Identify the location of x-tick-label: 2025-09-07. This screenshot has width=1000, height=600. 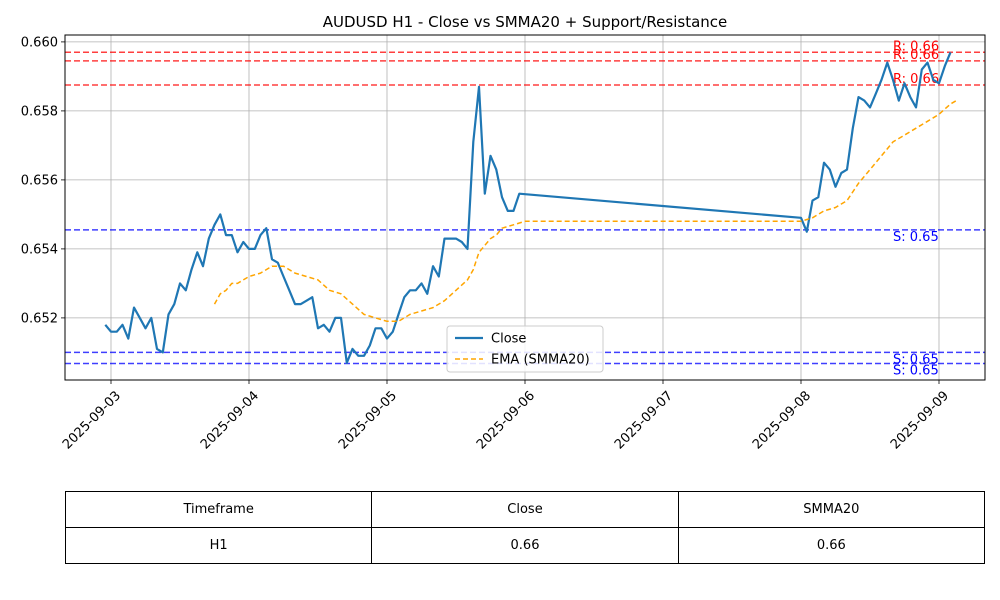
(644, 420).